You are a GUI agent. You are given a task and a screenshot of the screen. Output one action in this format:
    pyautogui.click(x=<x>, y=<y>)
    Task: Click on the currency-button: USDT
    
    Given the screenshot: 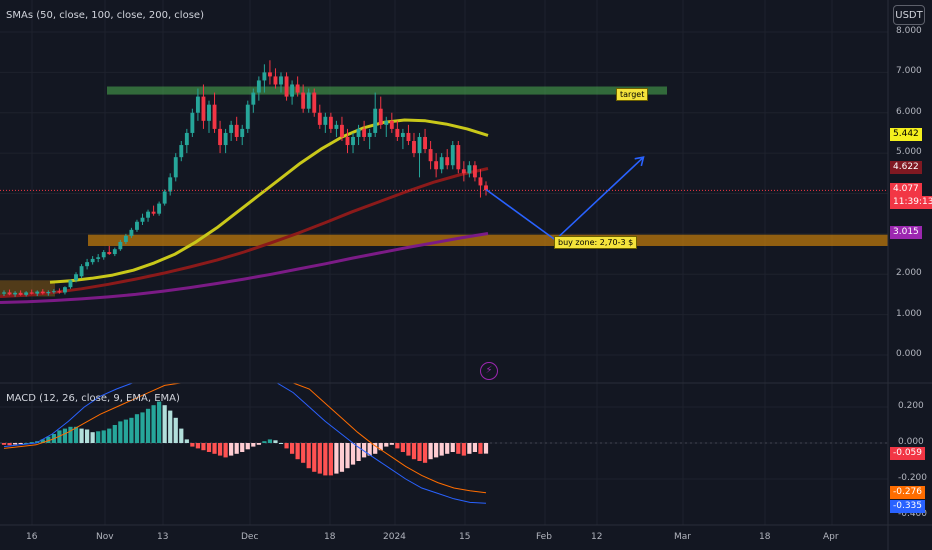 What is the action you would take?
    pyautogui.click(x=909, y=15)
    